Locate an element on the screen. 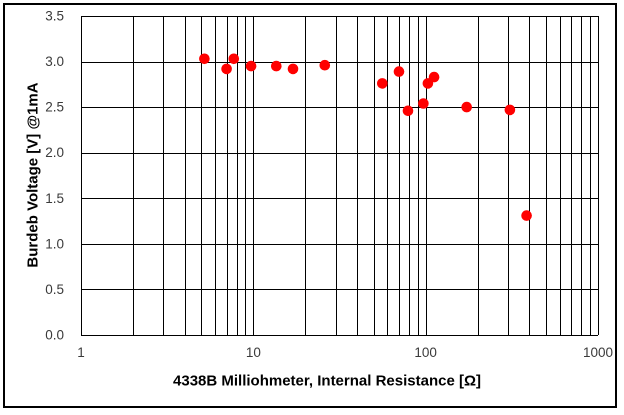 The height and width of the screenshot is (415, 624). y-tick-label: 2.5 is located at coordinates (54, 107).